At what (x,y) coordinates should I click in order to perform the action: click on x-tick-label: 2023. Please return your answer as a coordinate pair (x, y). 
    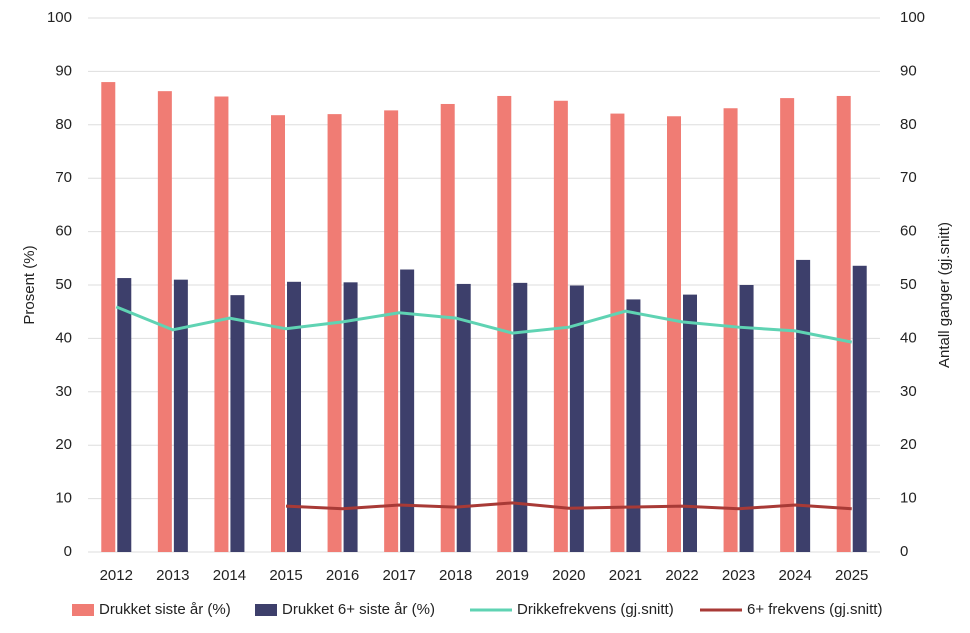
    Looking at the image, I should click on (738, 575).